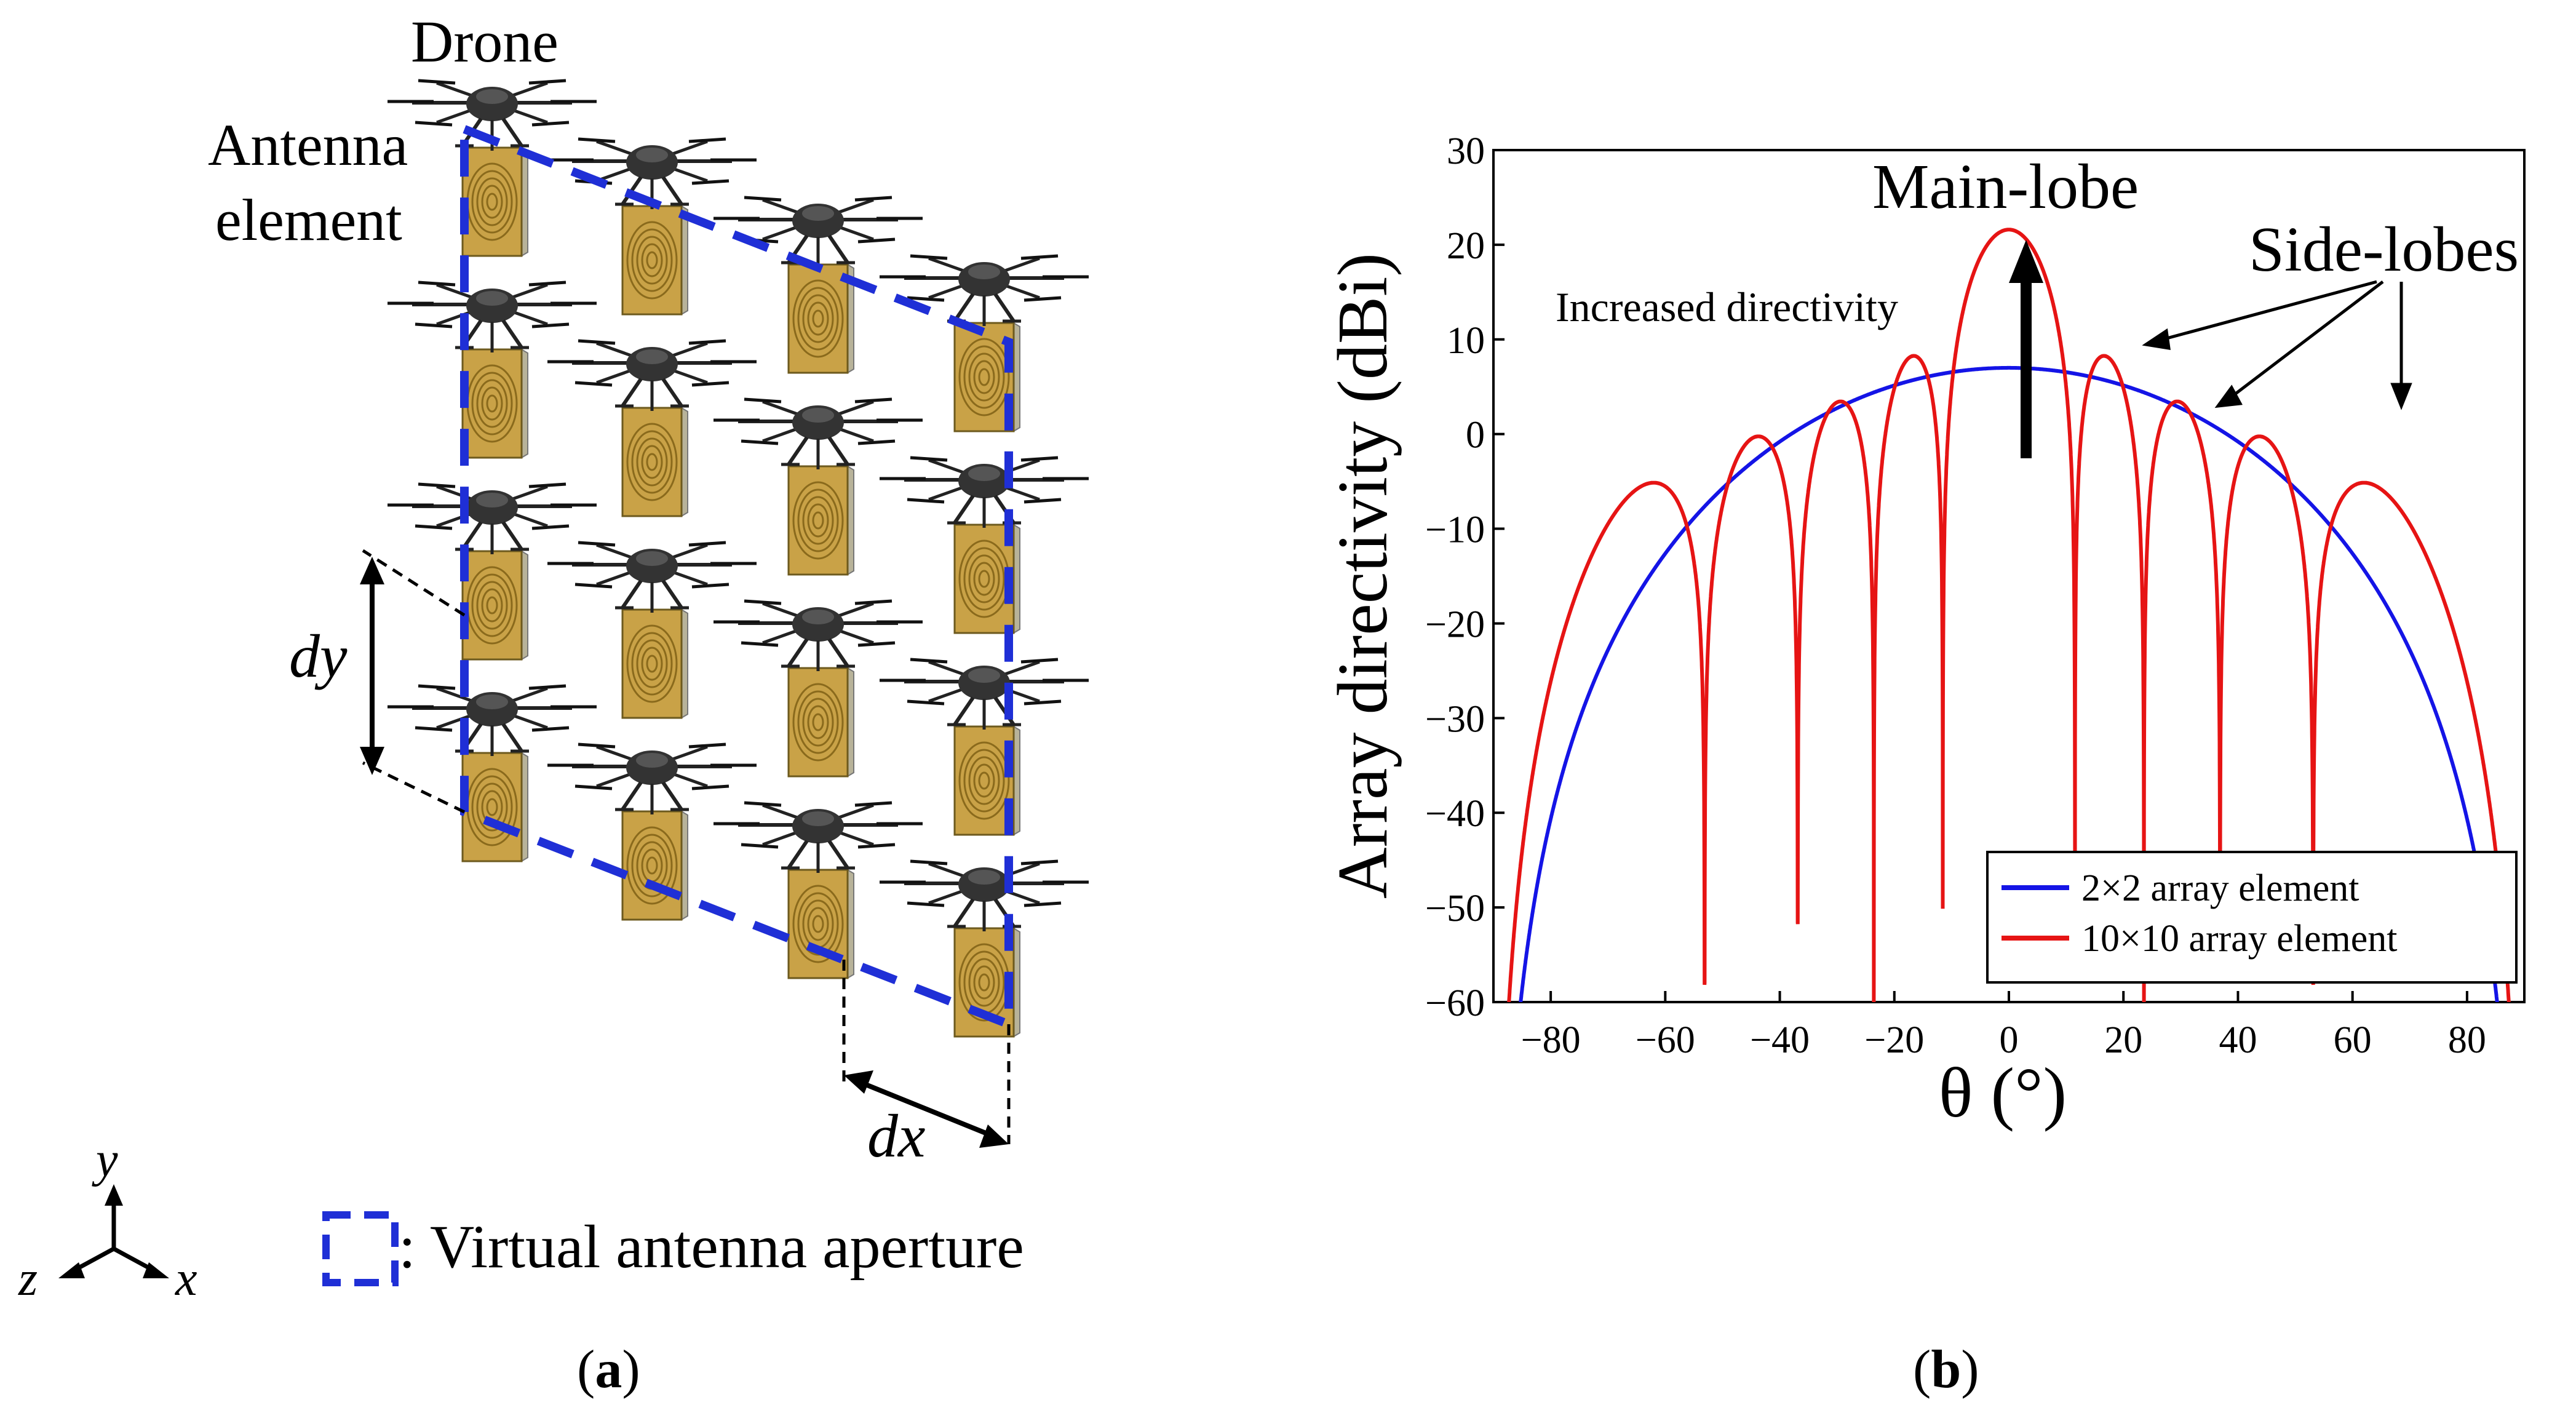  What do you see at coordinates (2123, 1040) in the screenshot?
I see `x-tick-label: 20` at bounding box center [2123, 1040].